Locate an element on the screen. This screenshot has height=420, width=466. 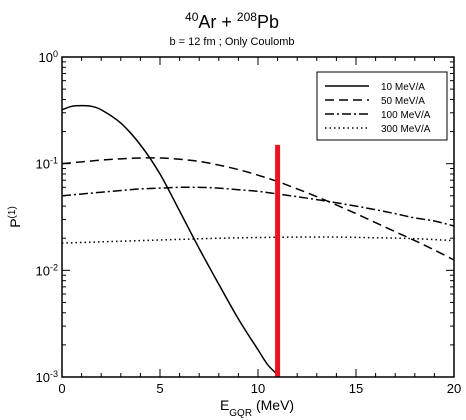
y-label-main: P is located at coordinates (15, 222).